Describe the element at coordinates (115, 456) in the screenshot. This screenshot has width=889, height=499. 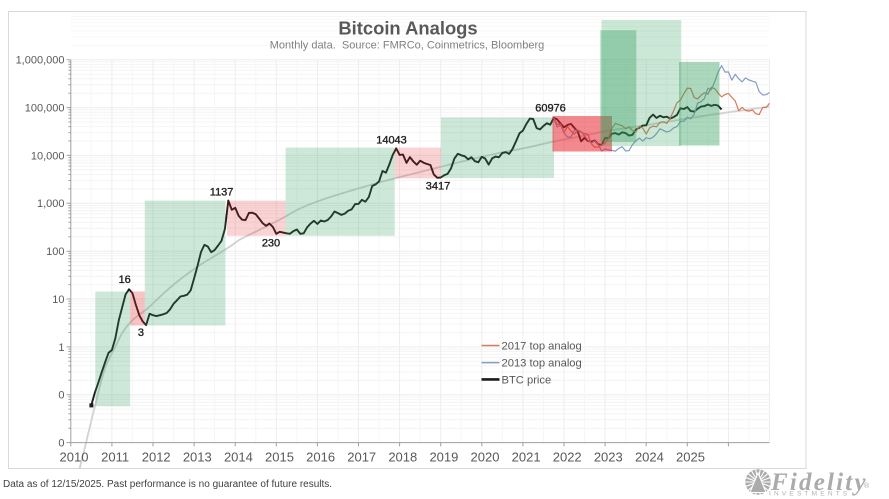
I see `svg-text: 2011` at that location.